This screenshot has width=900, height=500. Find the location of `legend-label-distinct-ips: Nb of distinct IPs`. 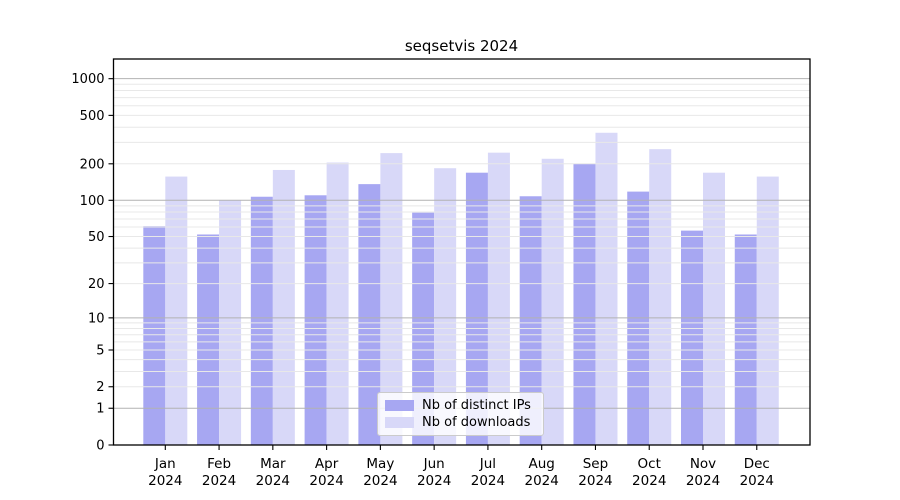

legend-label-distinct-ips: Nb of distinct IPs is located at coordinates (476, 405).